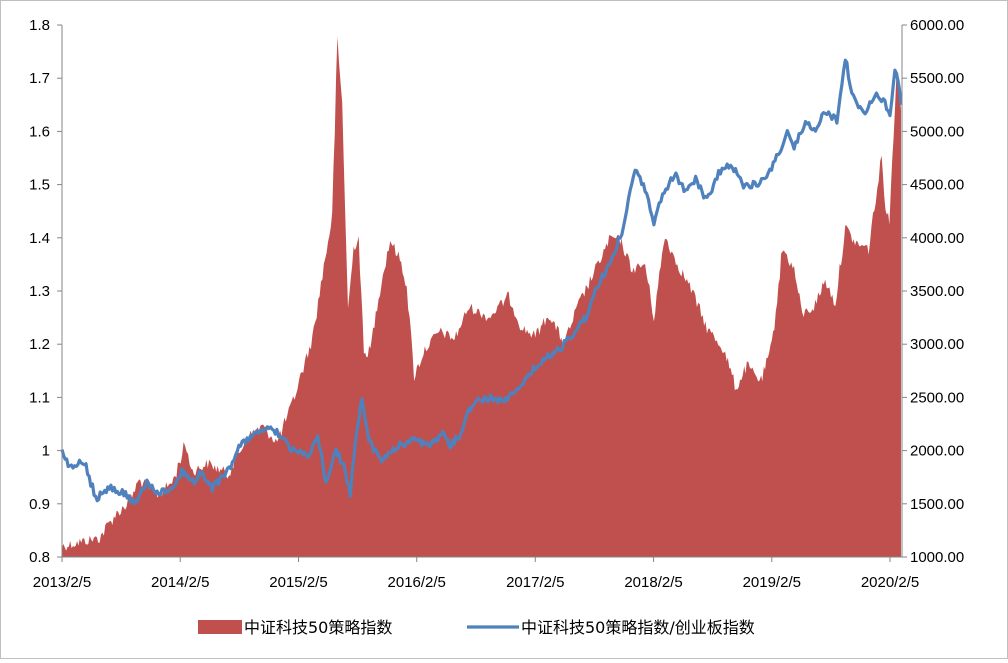 This screenshot has width=1008, height=663. I want to click on y-right-tick-label: 4000.00, so click(937, 238).